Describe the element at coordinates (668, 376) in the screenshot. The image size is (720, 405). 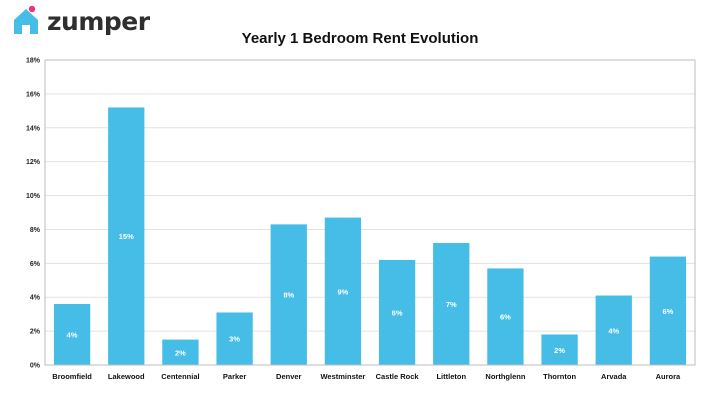
I see `x-category-label: Aurora` at that location.